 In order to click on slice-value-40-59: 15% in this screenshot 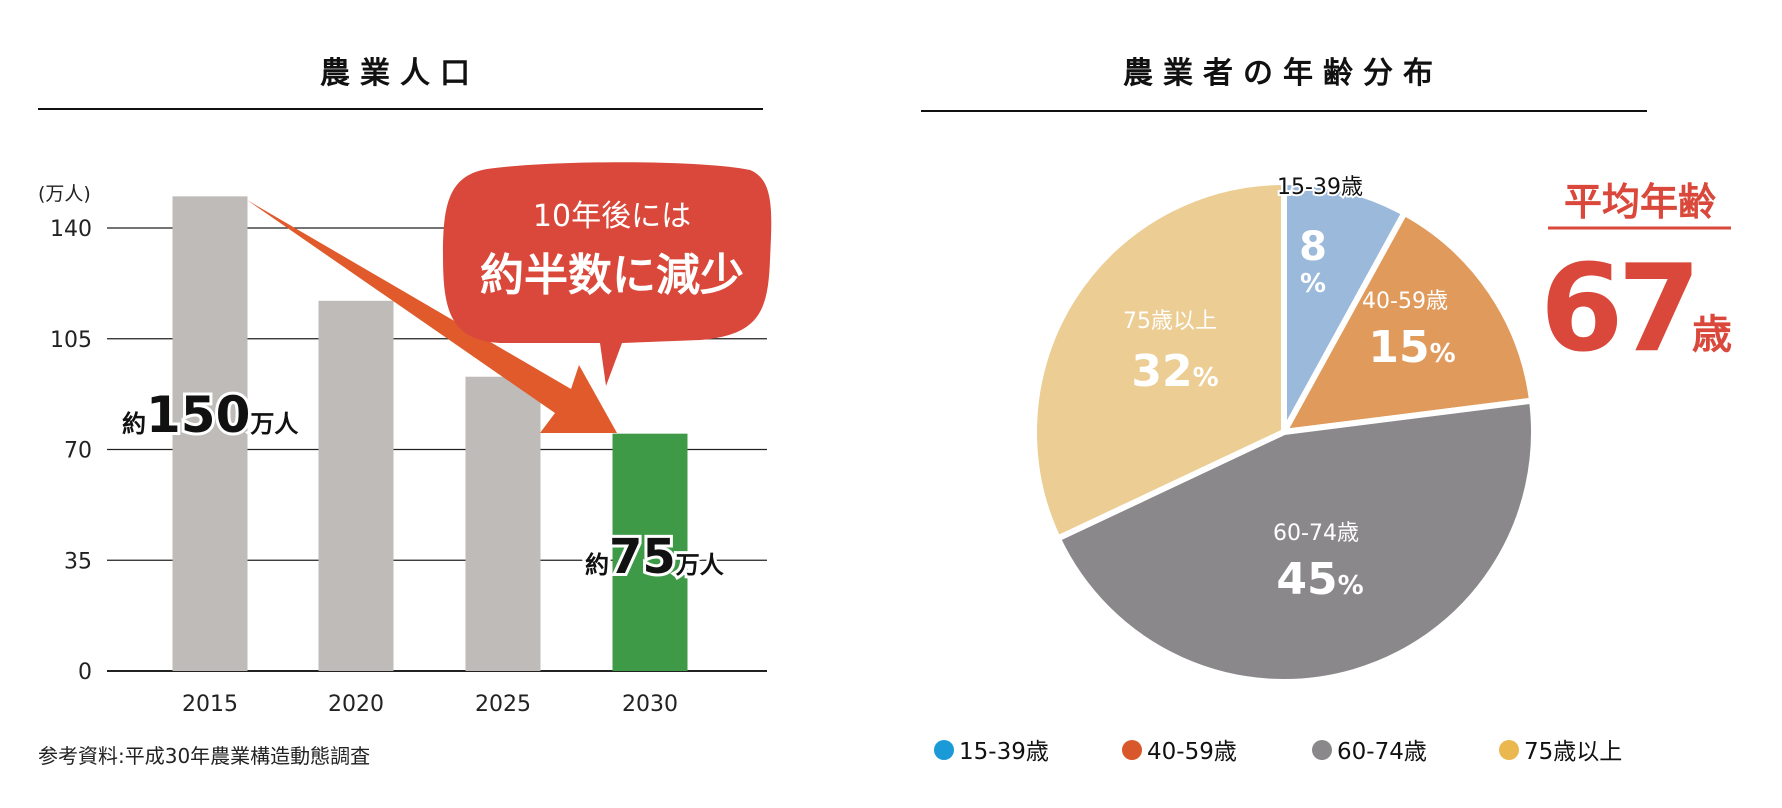, I will do `click(1411, 347)`.